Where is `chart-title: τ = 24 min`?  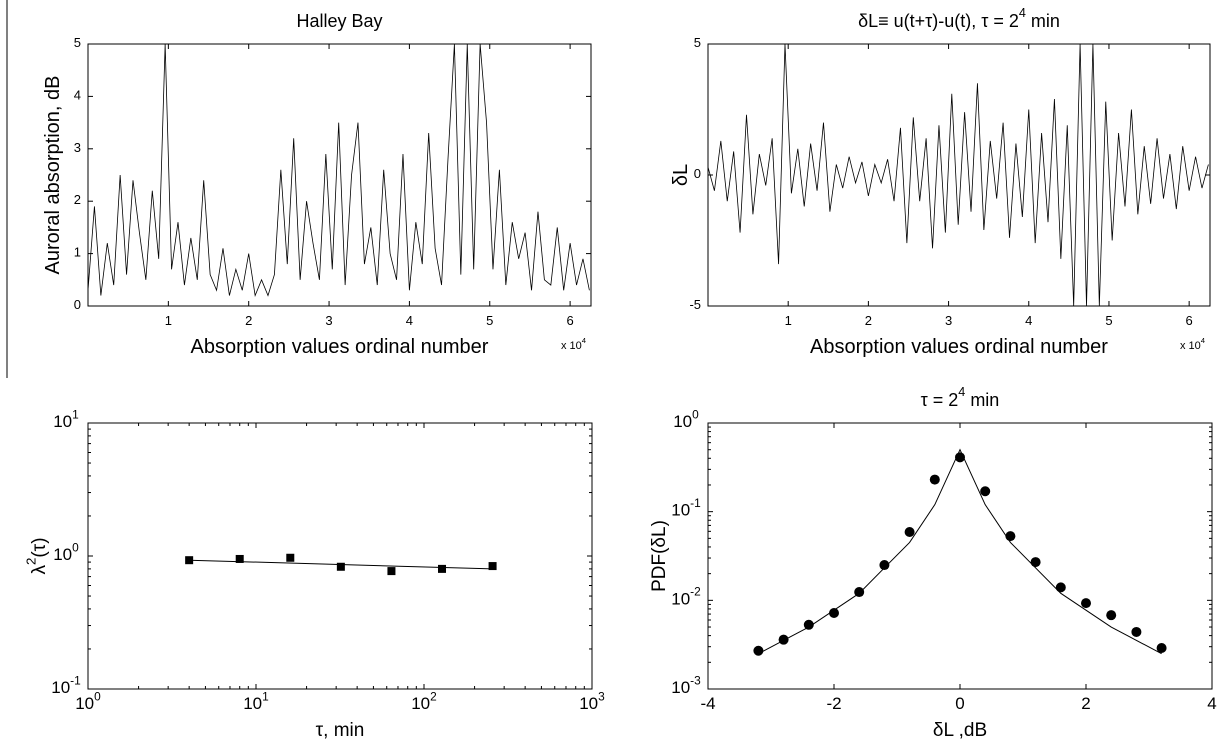
chart-title: τ = 24 min is located at coordinates (960, 397).